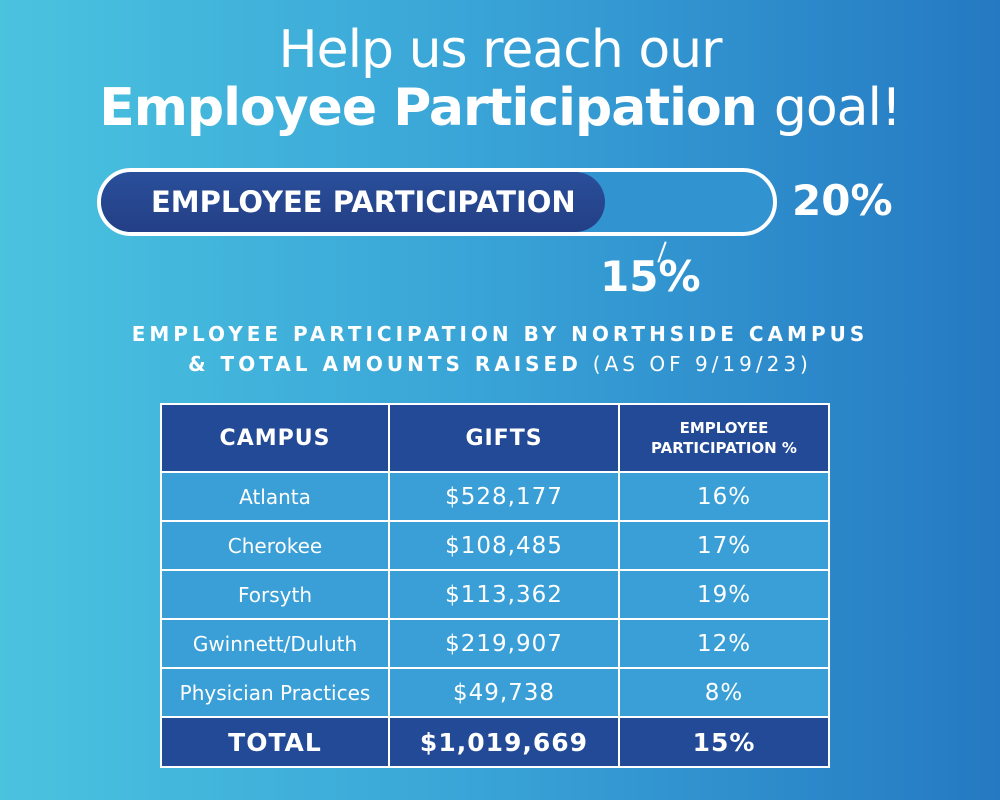 The width and height of the screenshot is (1000, 800). I want to click on header-participation: EMPLOYEE PARTICIPATION %, so click(724, 438).